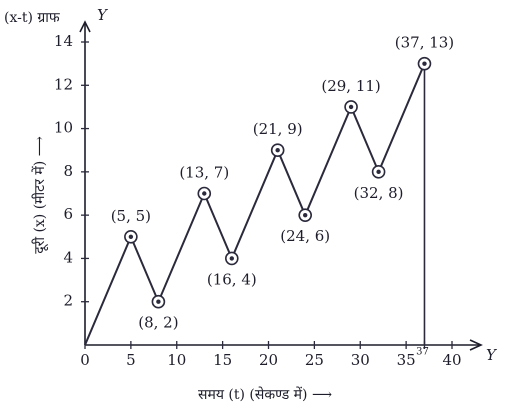  Describe the element at coordinates (40, 195) in the screenshot. I see `y-axis-label: दूरी (x) (मीटर में) ⟶` at that location.